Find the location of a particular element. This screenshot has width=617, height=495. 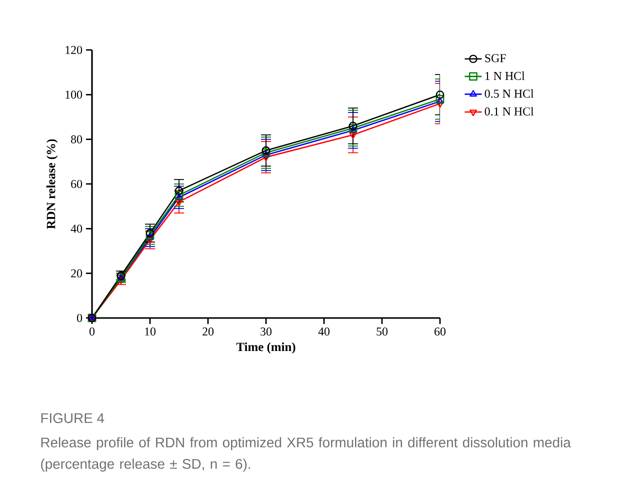

x-tick-label: 30 is located at coordinates (266, 331).